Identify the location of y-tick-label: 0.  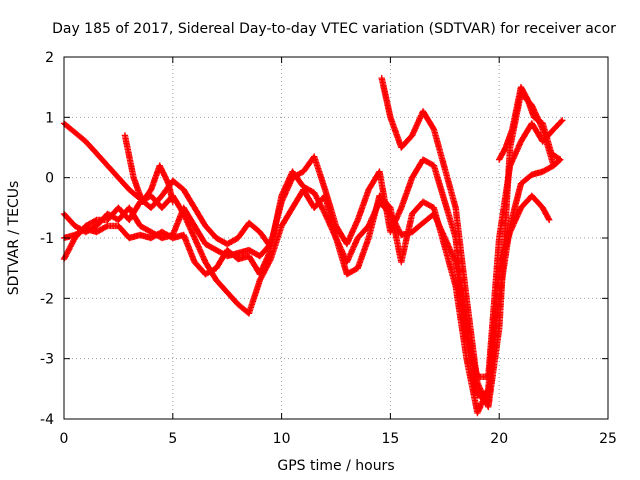
(49, 179).